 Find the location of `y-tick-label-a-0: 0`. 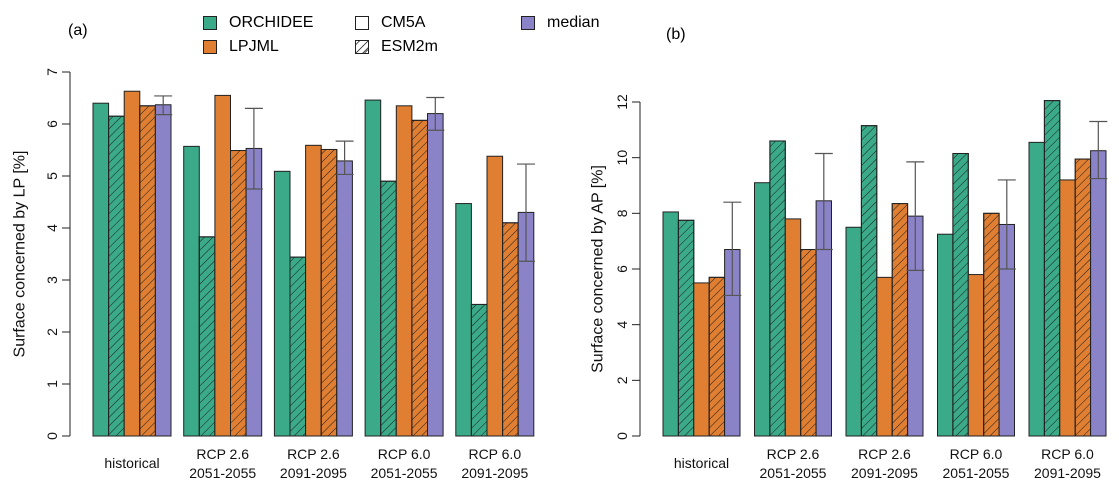

y-tick-label-a-0: 0 is located at coordinates (52, 436).